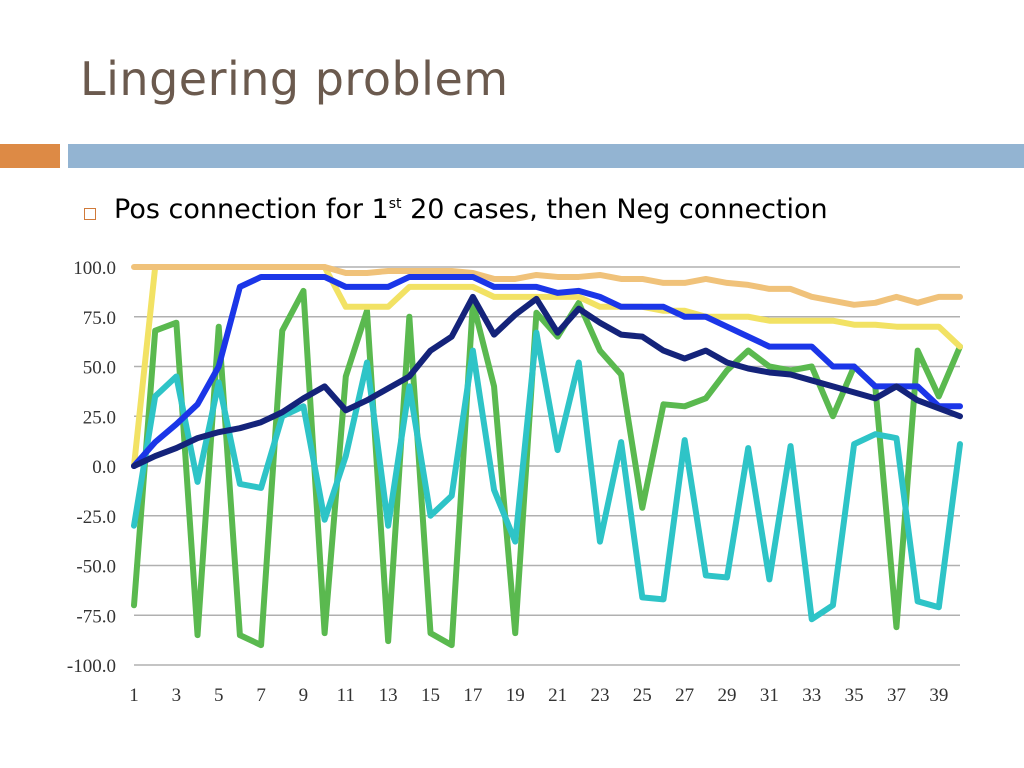 The width and height of the screenshot is (1024, 768). I want to click on y-tick-label: 75.0, so click(99, 318).